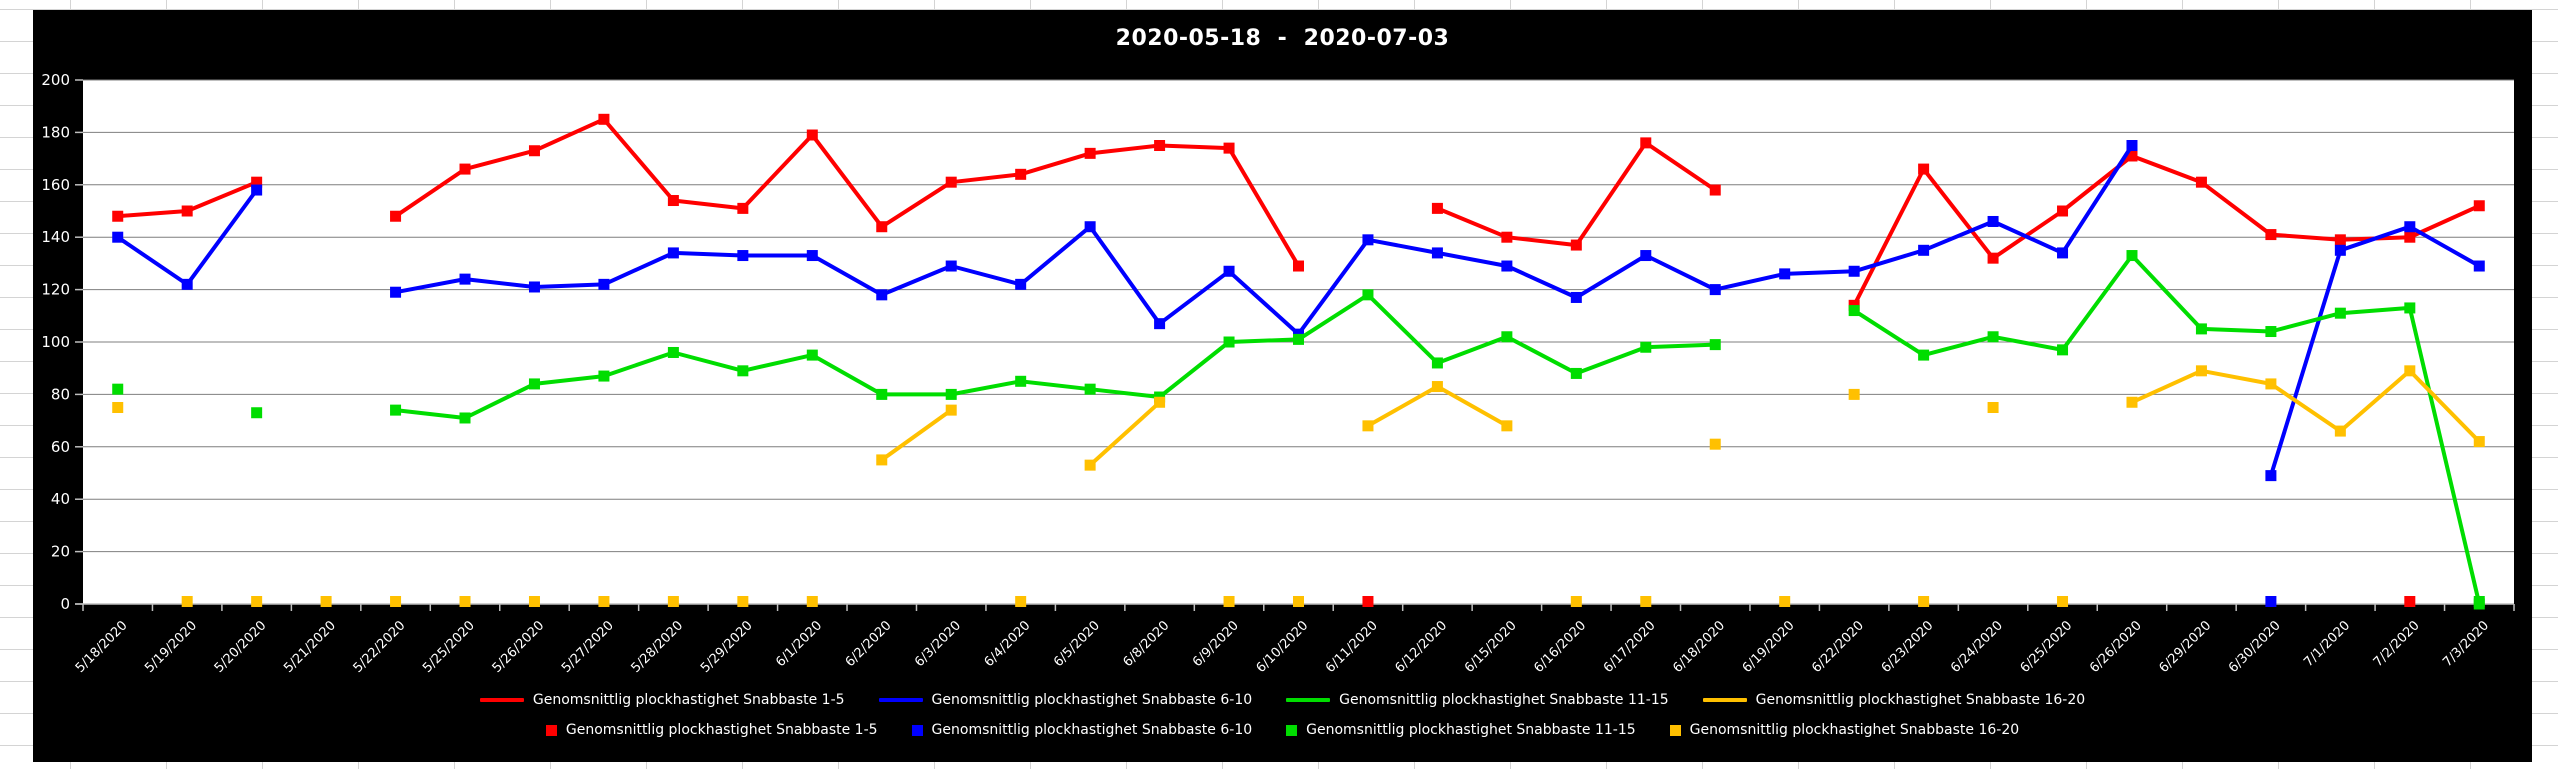  I want to click on chart-title: 2020-05-18 - 2020-07-03, so click(1282, 38).